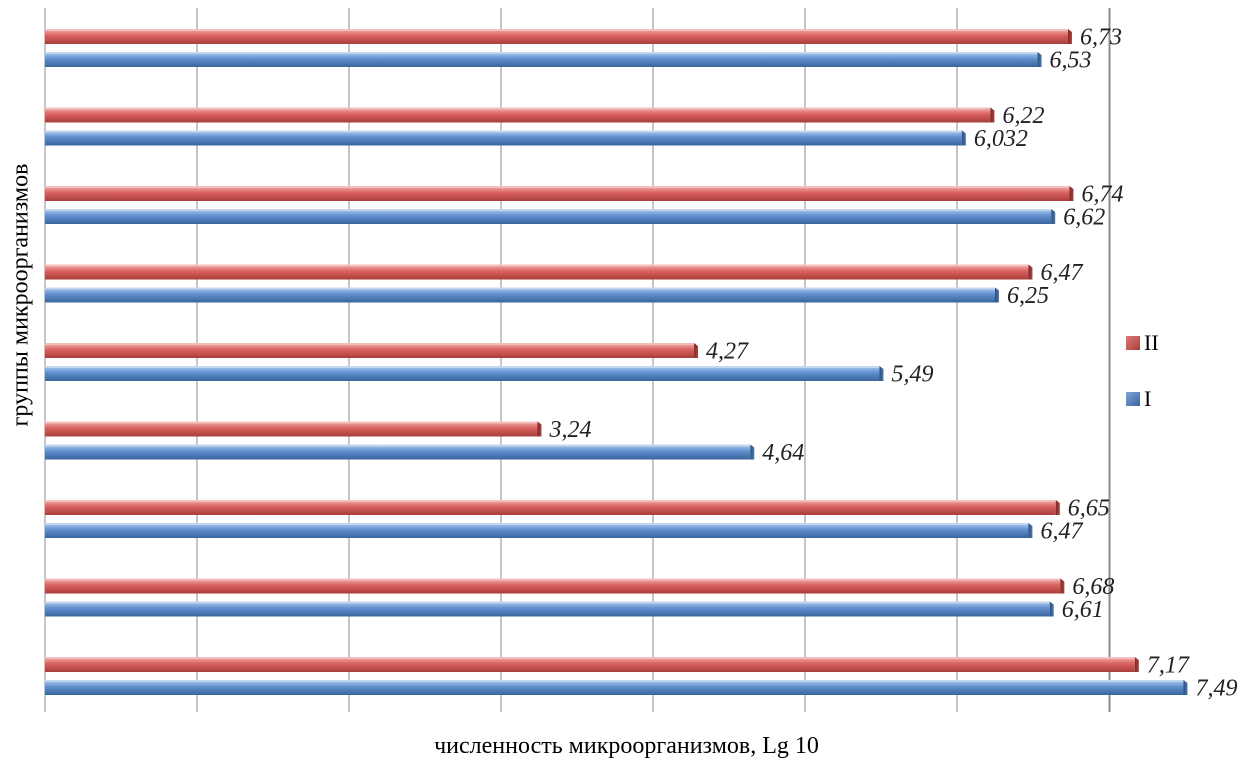 Image resolution: width=1253 pixels, height=761 pixels. What do you see at coordinates (1151, 342) in the screenshot?
I see `legend-label: II` at bounding box center [1151, 342].